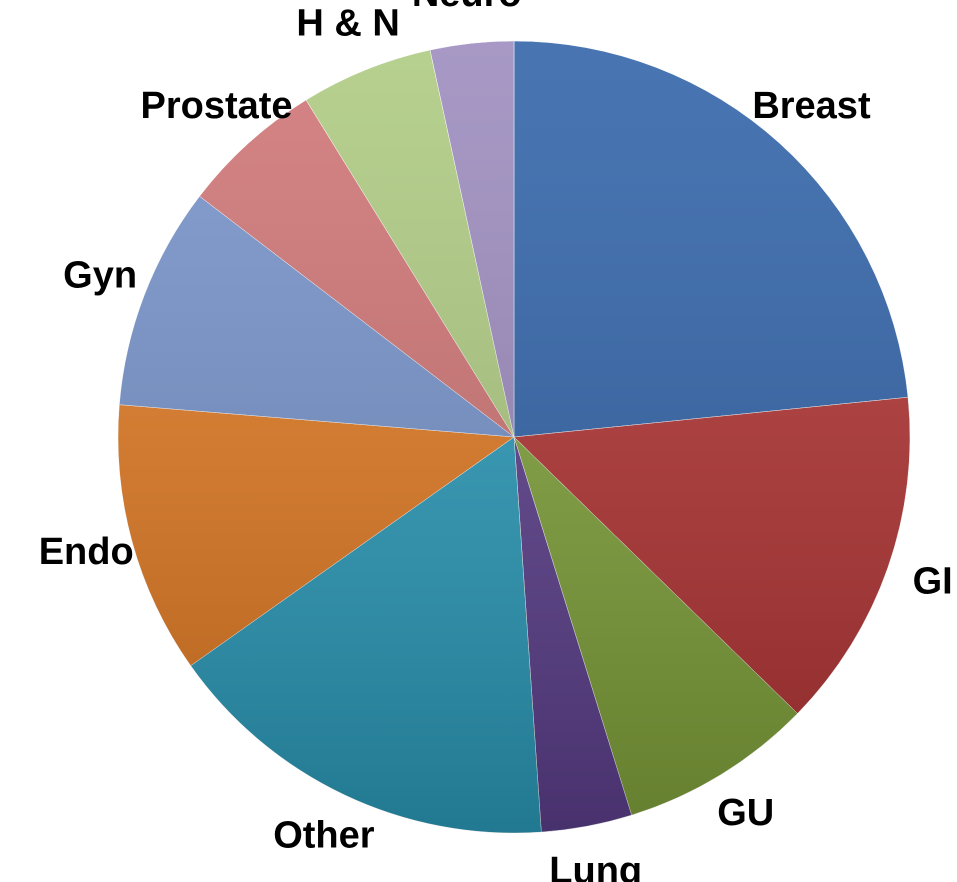  What do you see at coordinates (595, 866) in the screenshot?
I see `slice-label: Lung` at bounding box center [595, 866].